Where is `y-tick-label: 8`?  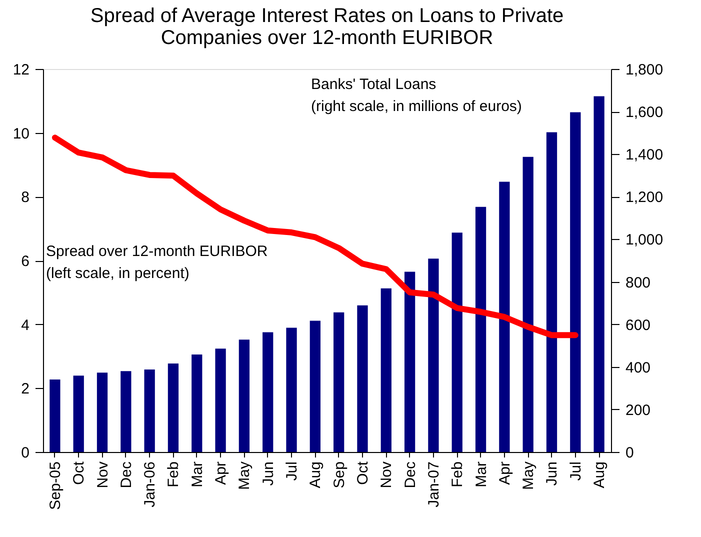
y-tick-label: 8 is located at coordinates (25, 197).